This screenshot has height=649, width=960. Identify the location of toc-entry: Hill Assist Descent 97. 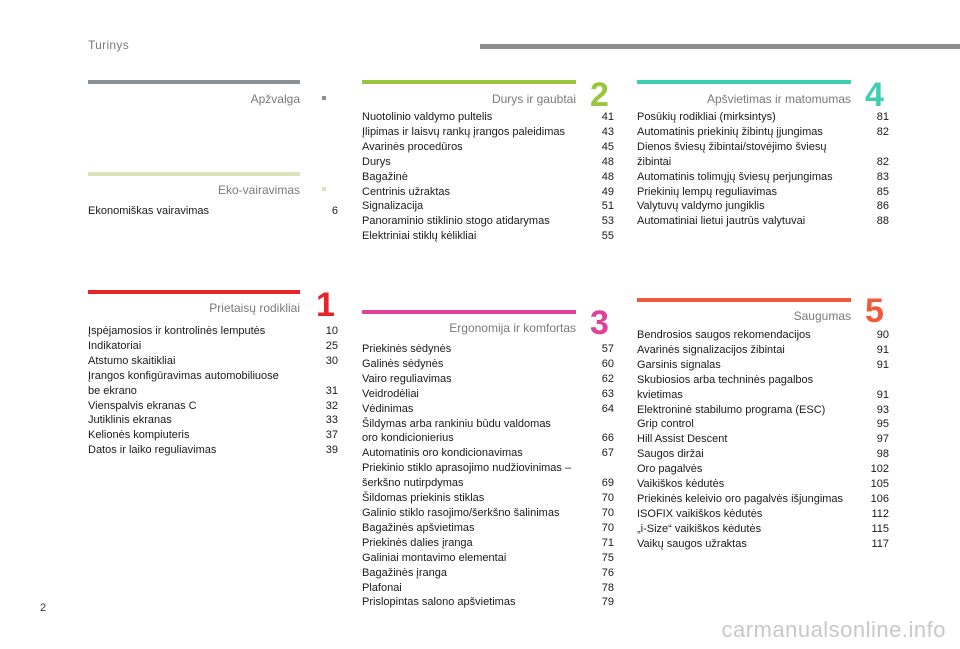
(763, 439).